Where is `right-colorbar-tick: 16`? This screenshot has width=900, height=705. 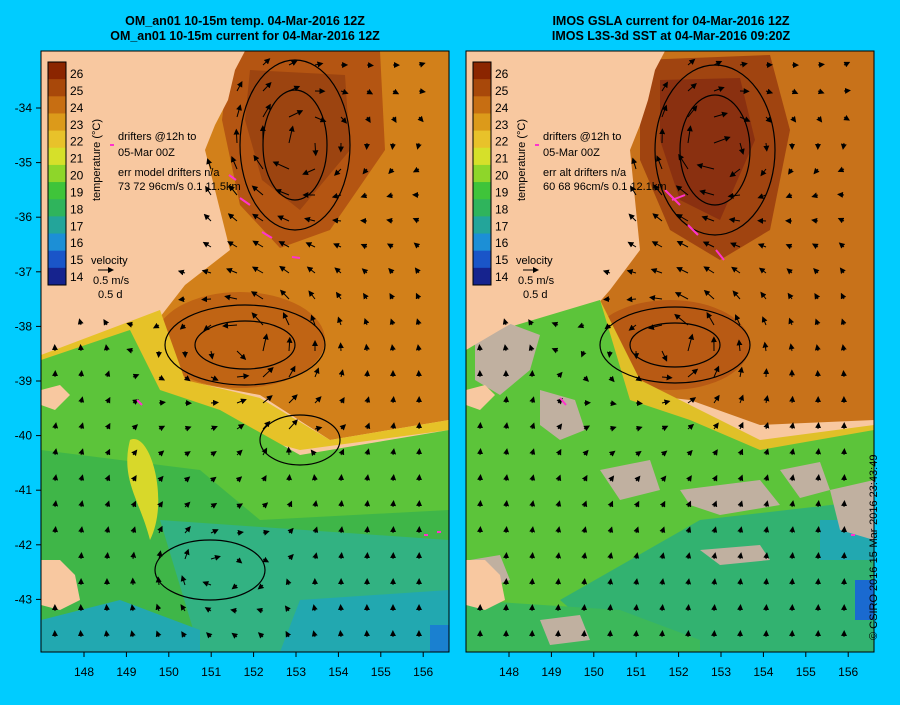
right-colorbar-tick: 16 is located at coordinates (502, 243).